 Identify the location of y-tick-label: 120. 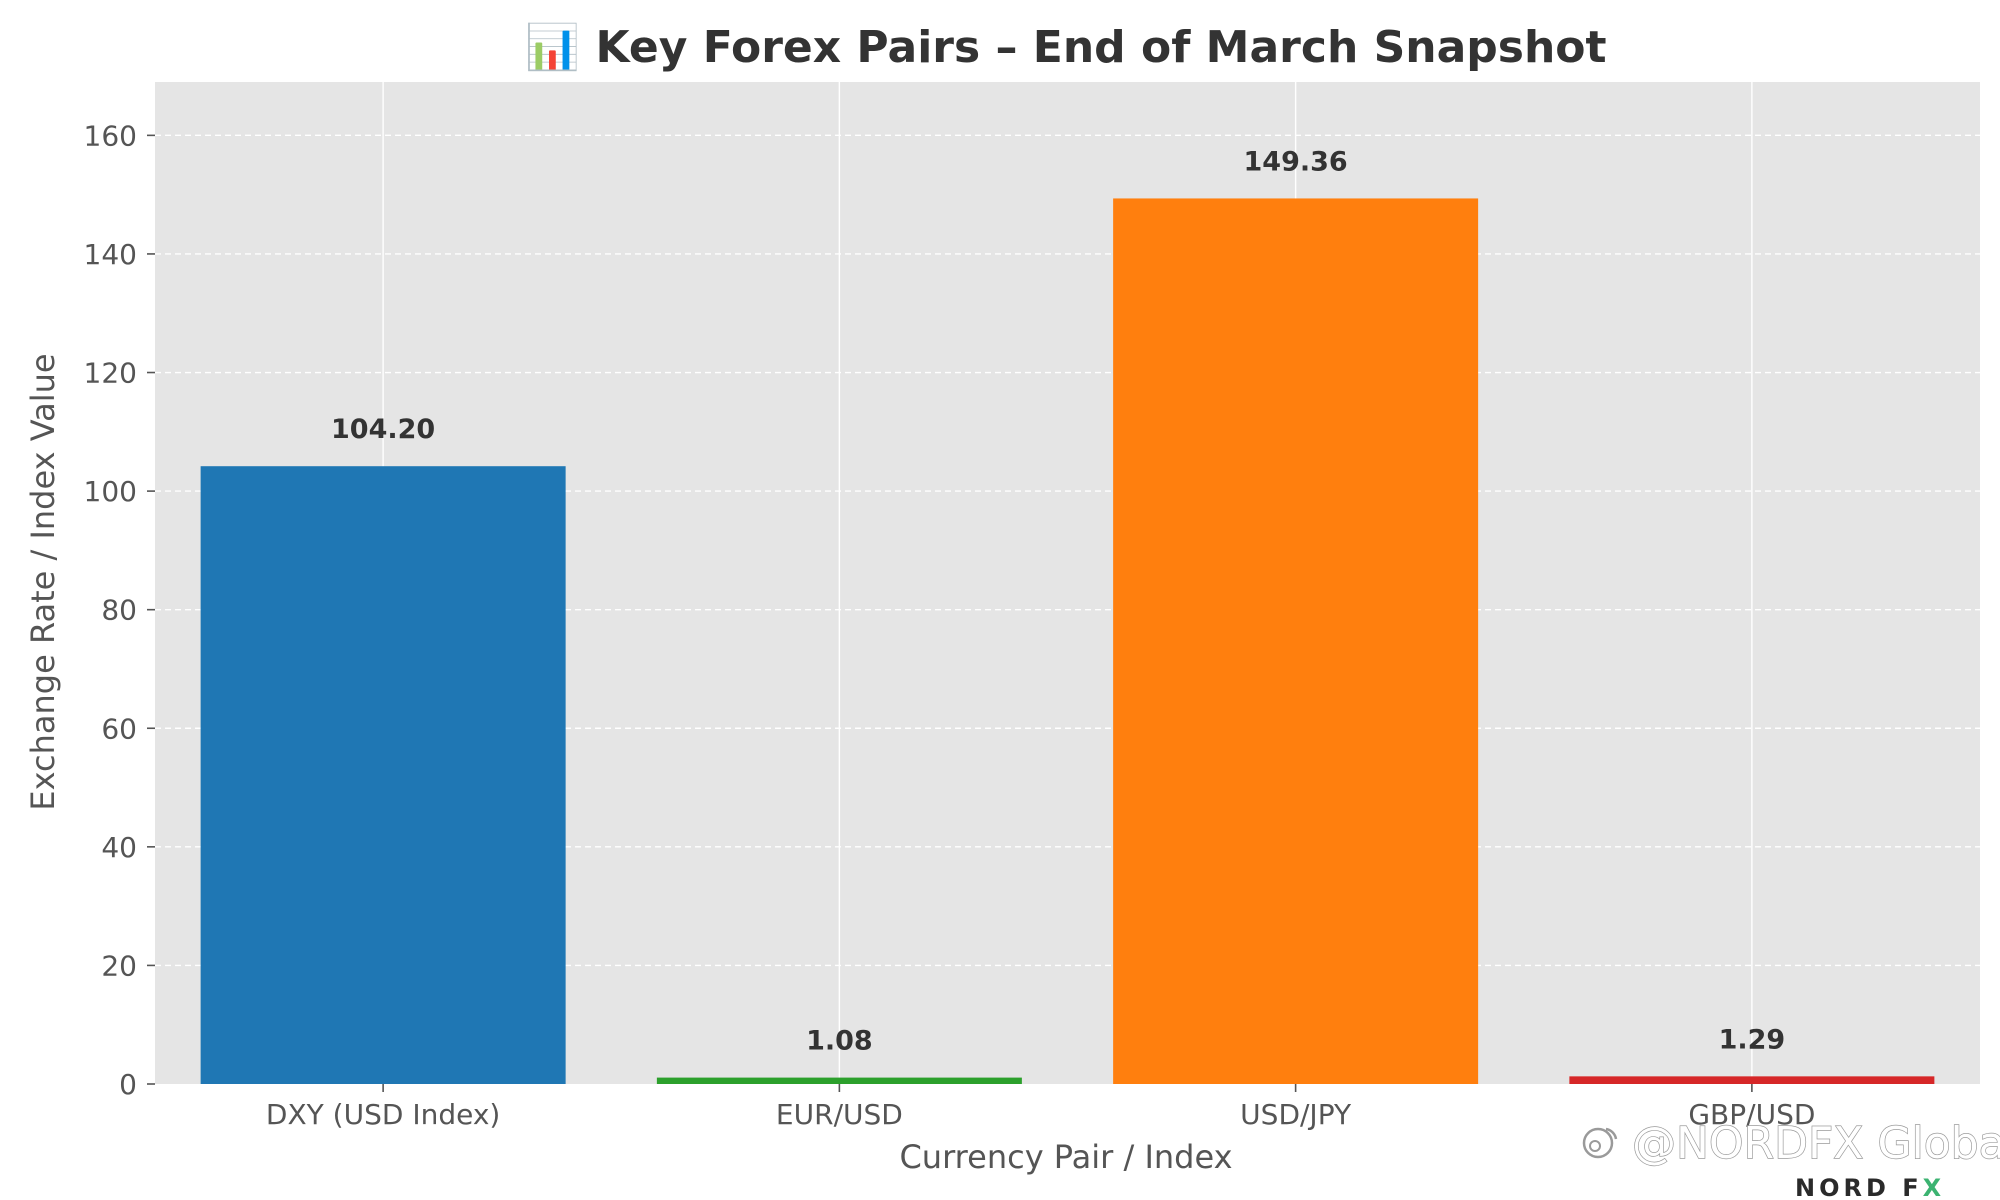
(110, 373).